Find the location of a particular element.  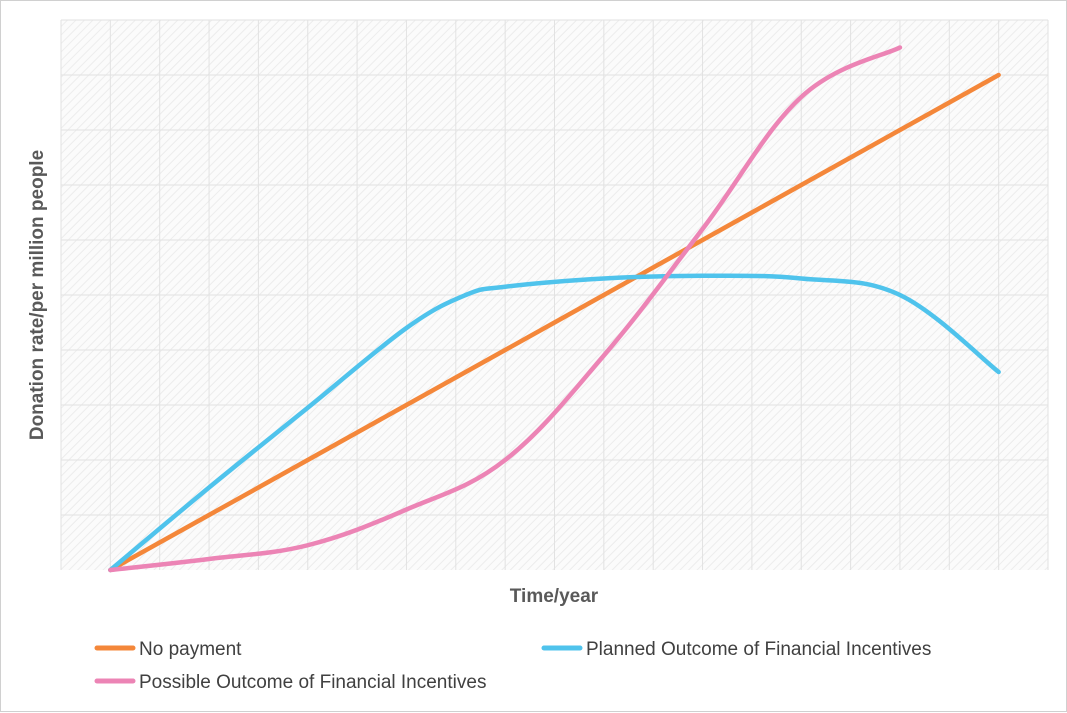

legend-label-planned-outcome: Planned Outcome of Financial Incentives is located at coordinates (758, 649).